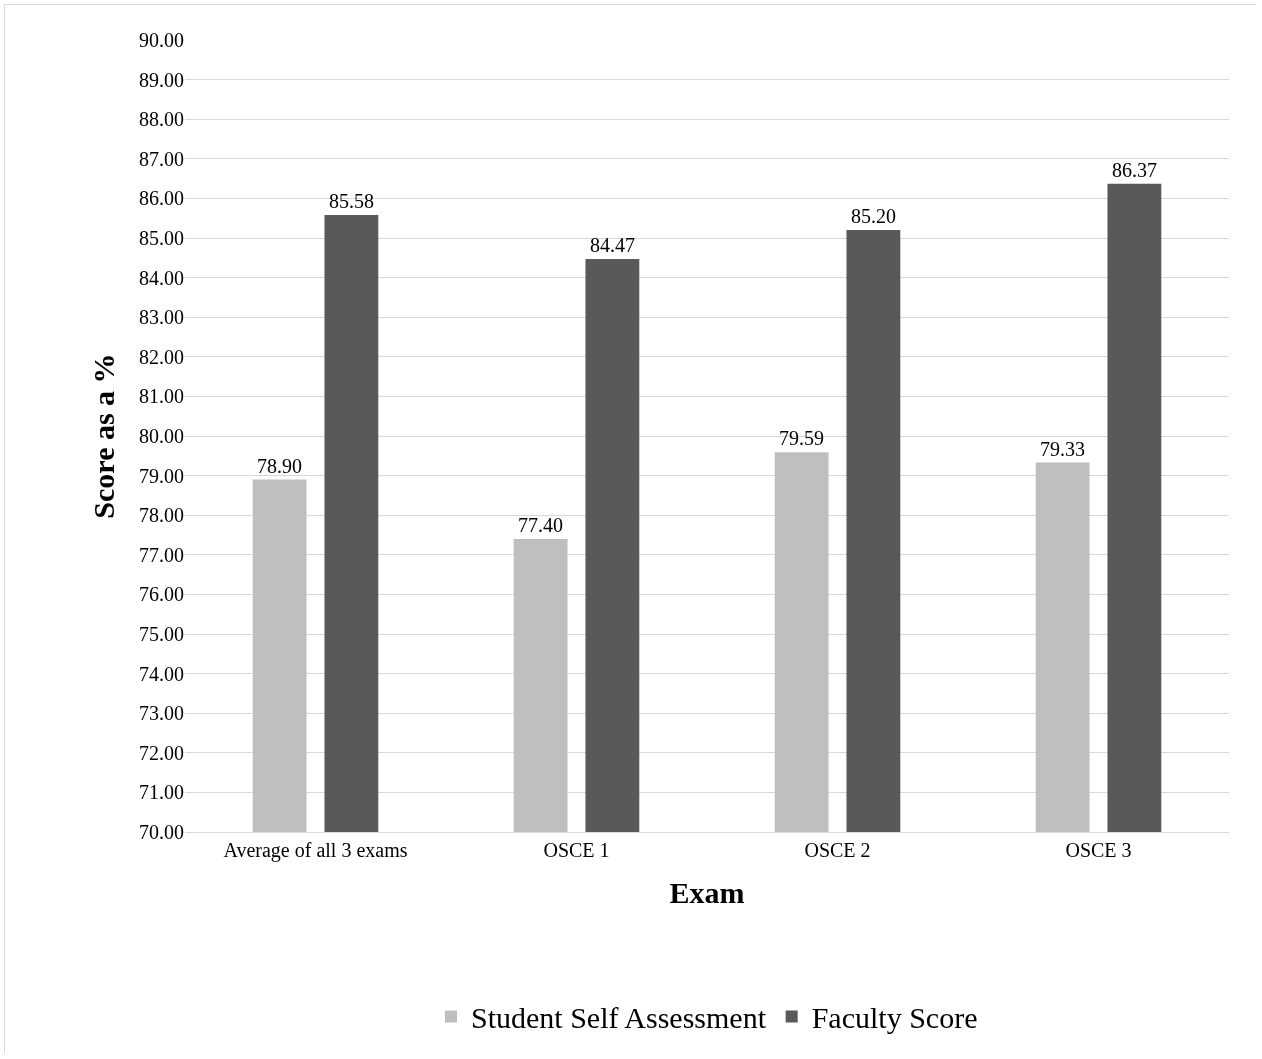 The width and height of the screenshot is (1262, 1059). I want to click on x-tick-label: OSCE 1, so click(576, 850).